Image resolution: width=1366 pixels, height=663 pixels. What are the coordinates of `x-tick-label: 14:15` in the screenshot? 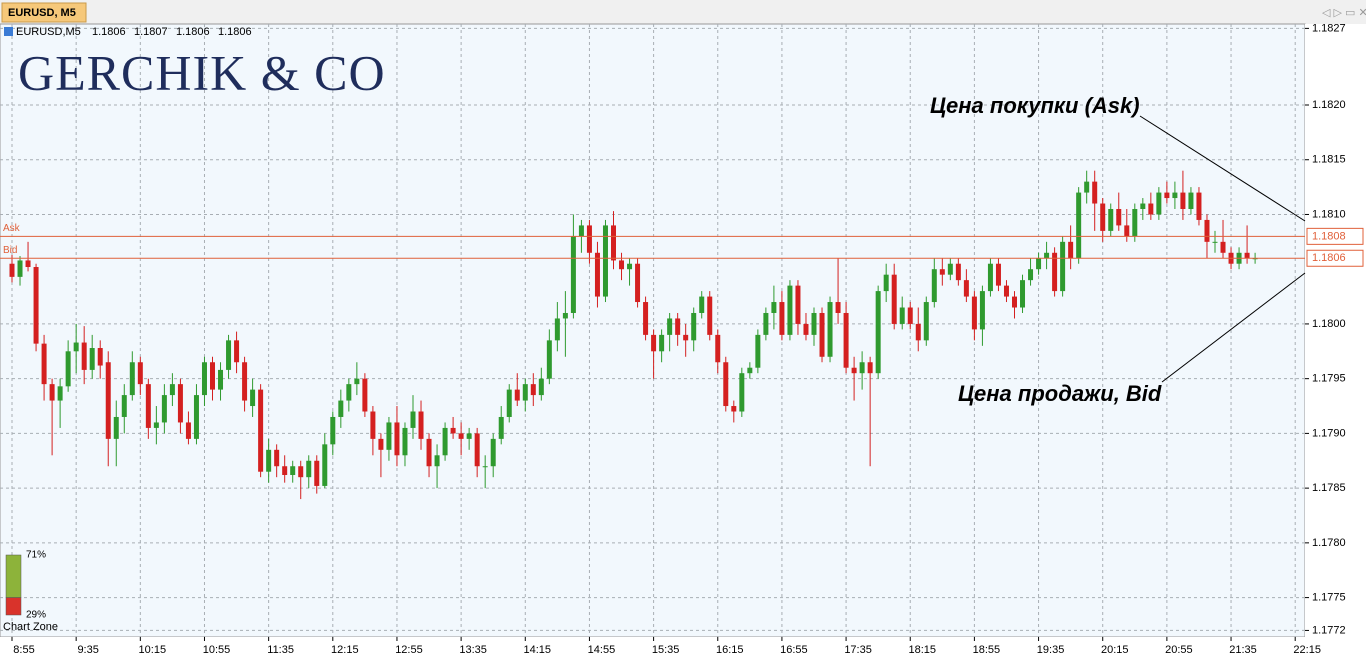 It's located at (538, 650).